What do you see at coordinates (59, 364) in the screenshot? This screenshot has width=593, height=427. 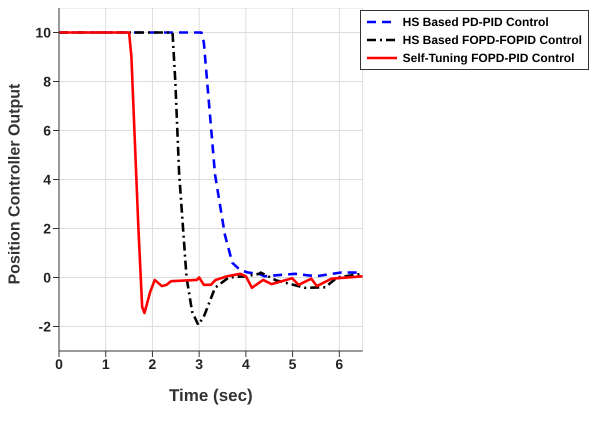 I see `x-tick-label: 0` at bounding box center [59, 364].